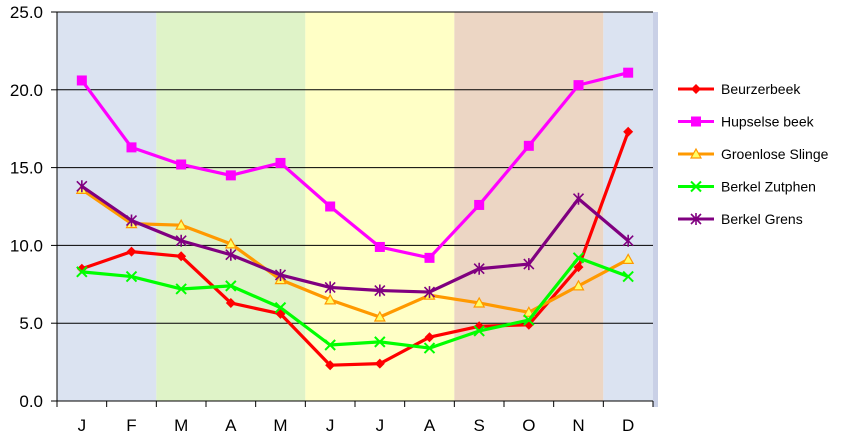  Describe the element at coordinates (655, 209) in the screenshot. I see `plot-edge-shade` at that location.